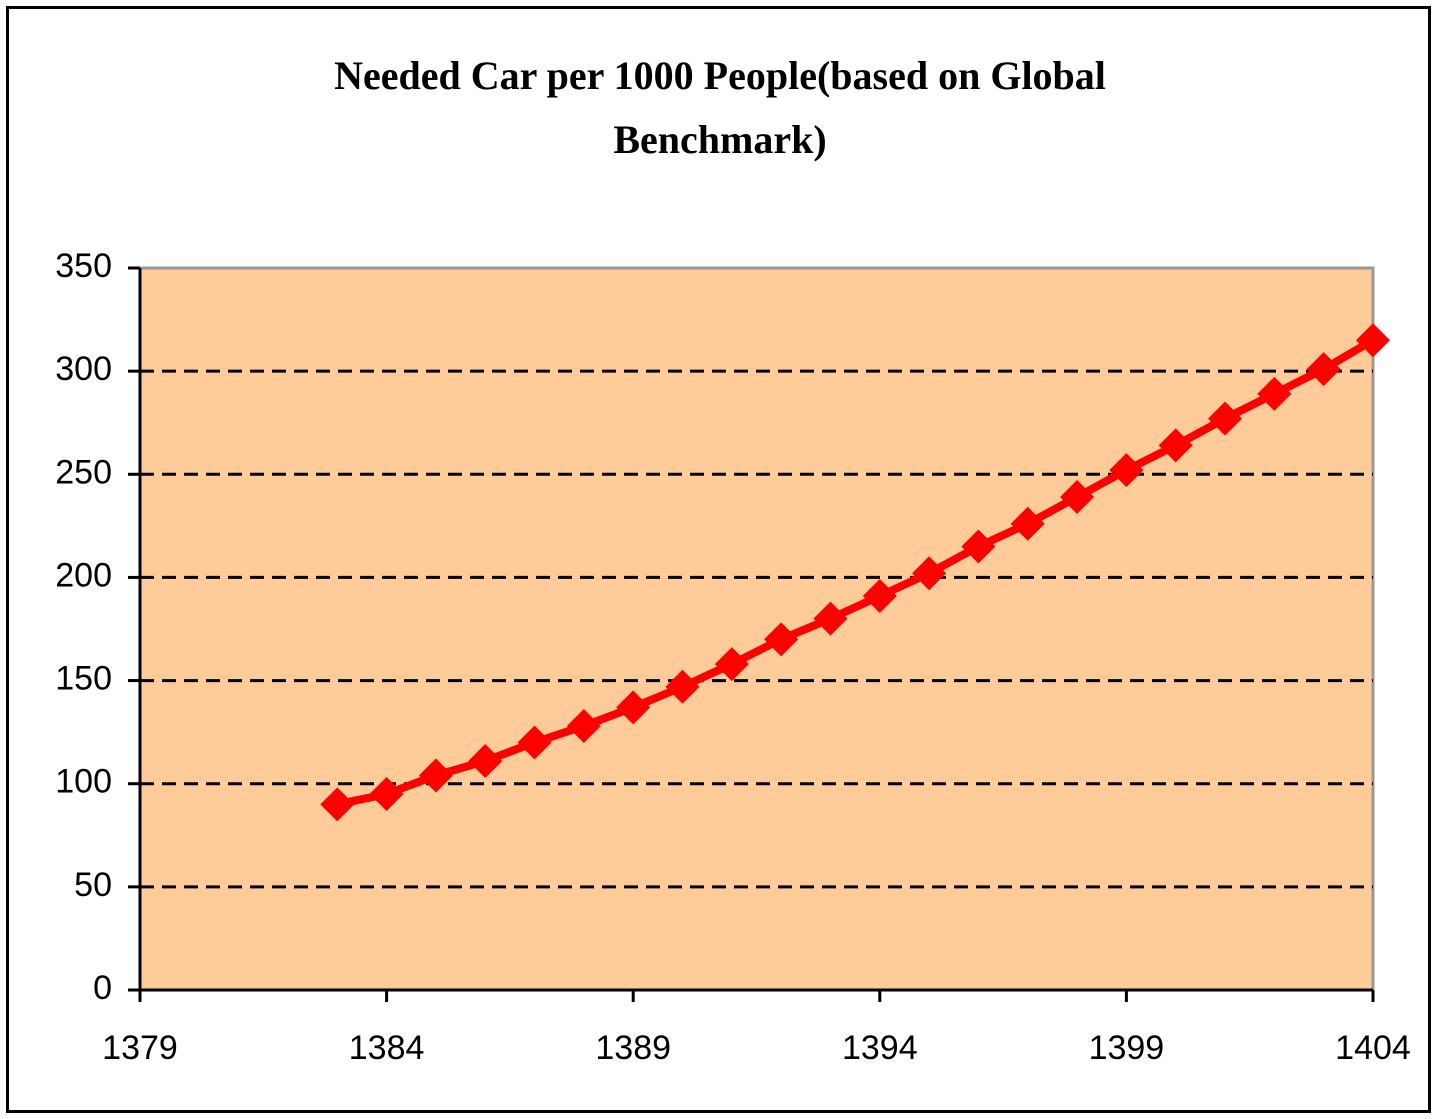  Describe the element at coordinates (83, 575) in the screenshot. I see `y-tick-label: 200` at that location.